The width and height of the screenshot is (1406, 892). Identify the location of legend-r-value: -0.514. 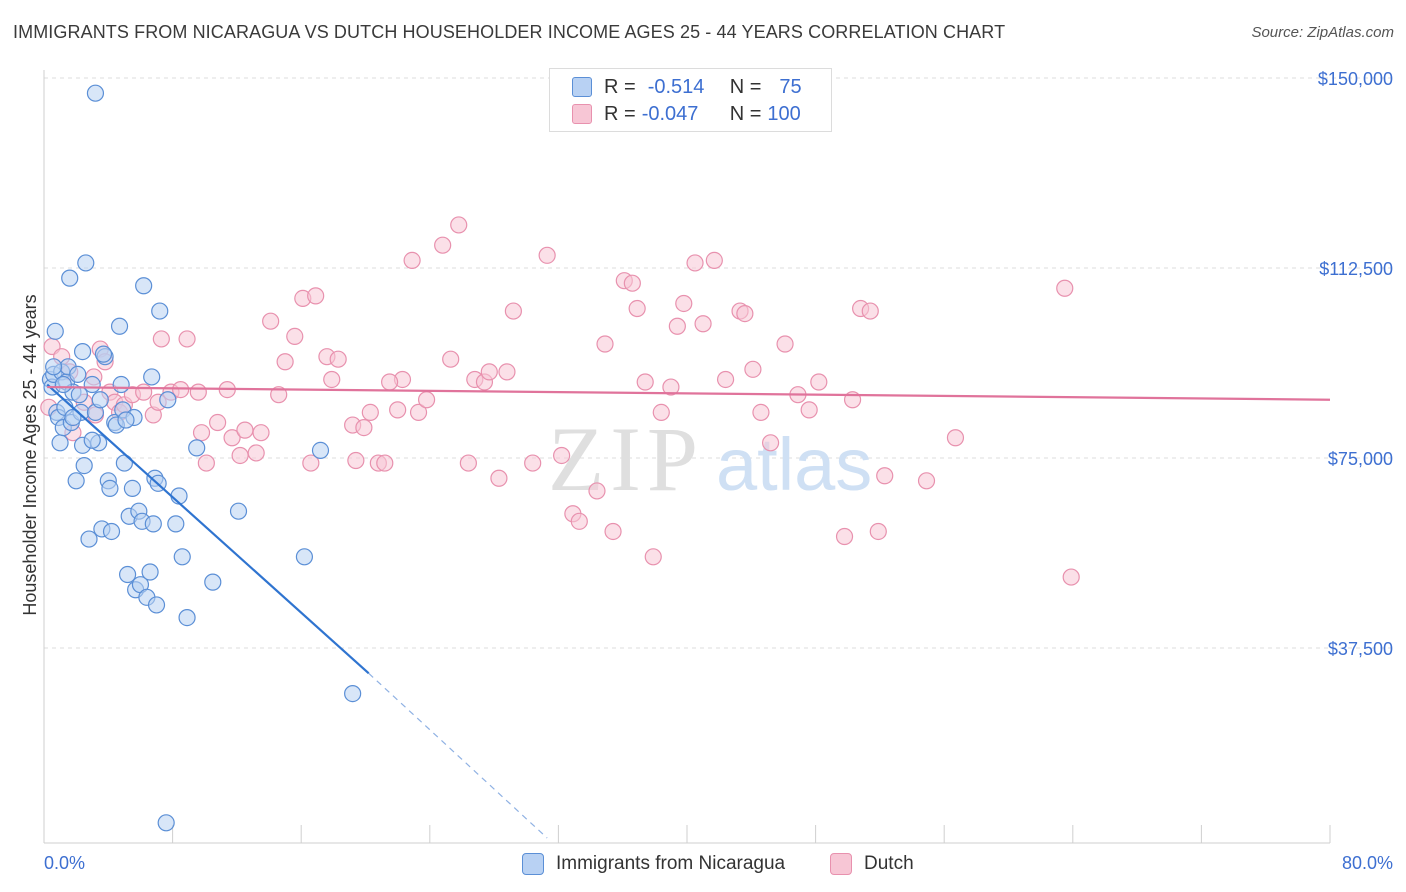
(676, 86).